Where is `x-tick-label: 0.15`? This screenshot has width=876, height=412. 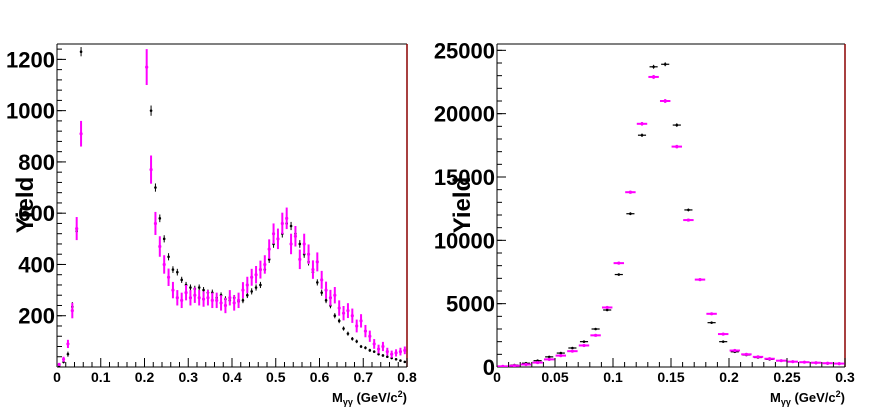 x-tick-label: 0.15 is located at coordinates (670, 377).